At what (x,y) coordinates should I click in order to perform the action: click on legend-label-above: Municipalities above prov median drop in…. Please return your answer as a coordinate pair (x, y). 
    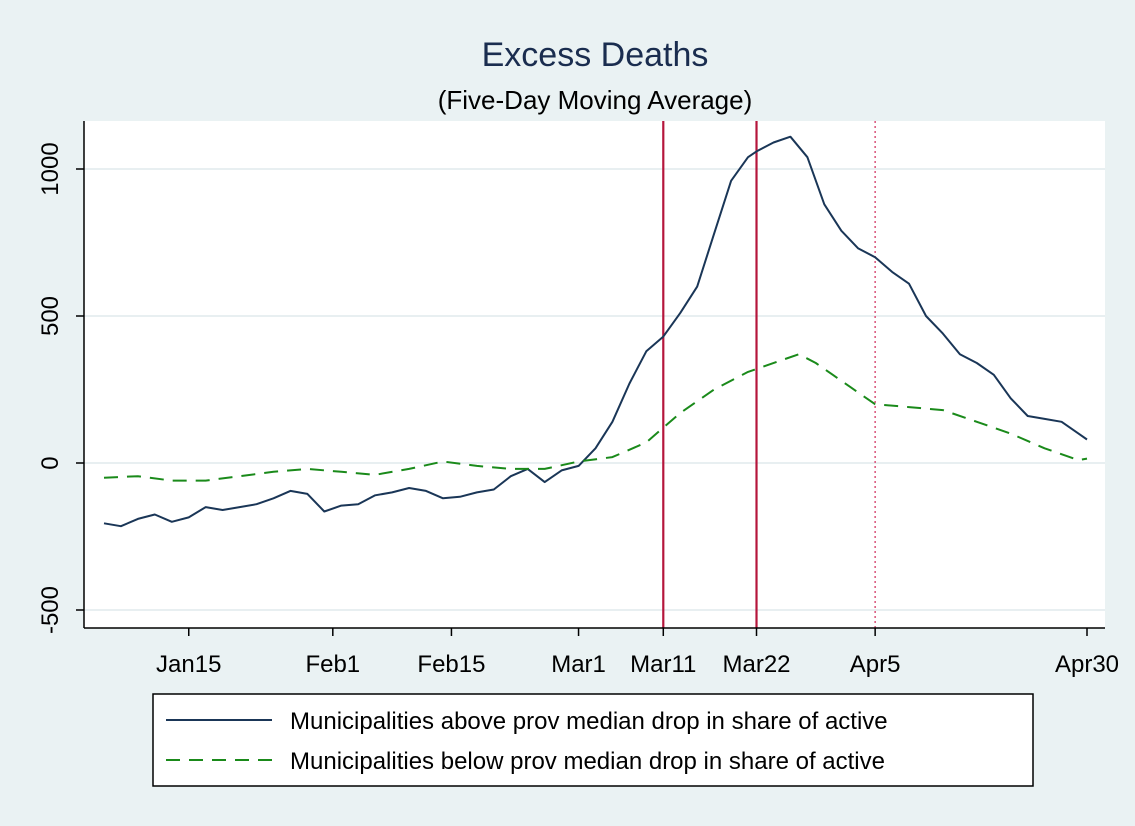
    Looking at the image, I should click on (589, 721).